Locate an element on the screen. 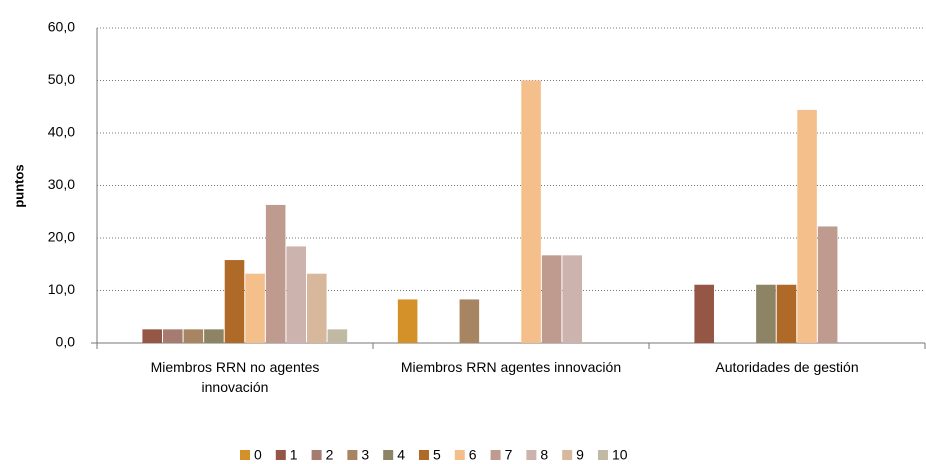 This screenshot has height=464, width=926. legend-label: 9 is located at coordinates (580, 455).